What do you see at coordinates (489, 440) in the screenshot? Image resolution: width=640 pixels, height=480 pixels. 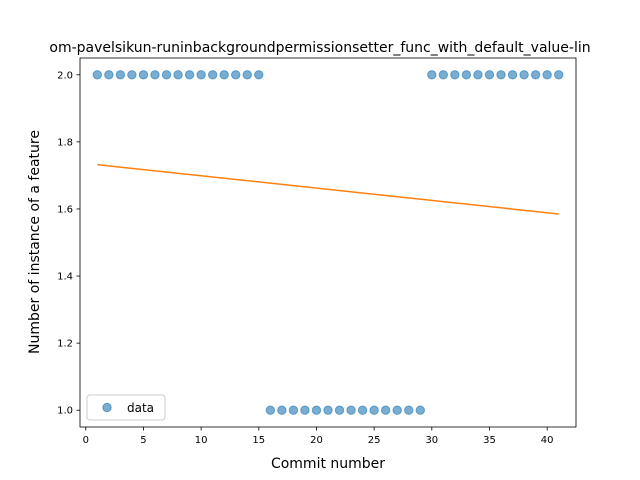 I see `x-tick-label: 35` at bounding box center [489, 440].